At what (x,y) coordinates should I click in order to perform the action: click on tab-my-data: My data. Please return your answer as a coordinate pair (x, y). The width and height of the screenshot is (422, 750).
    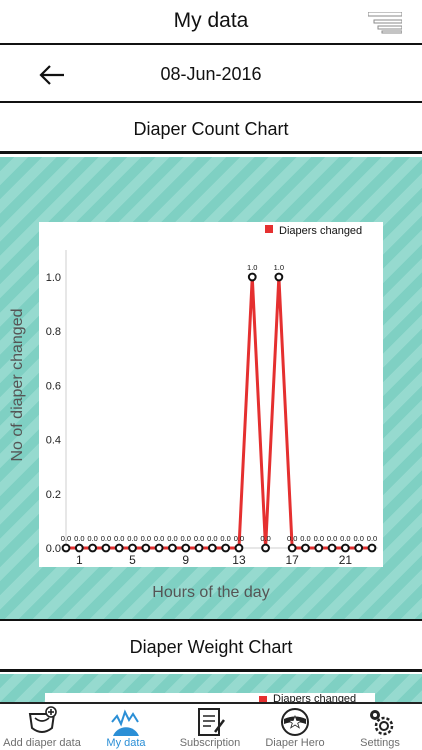
    Looking at the image, I should click on (126, 727).